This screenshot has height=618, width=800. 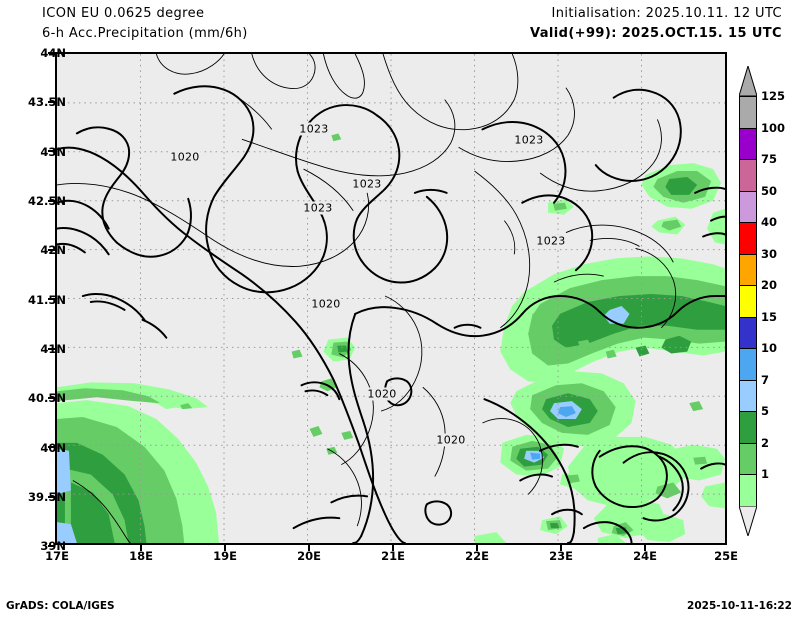 I want to click on grads-credit: GrADS: COLA/IGES, so click(x=60, y=606).